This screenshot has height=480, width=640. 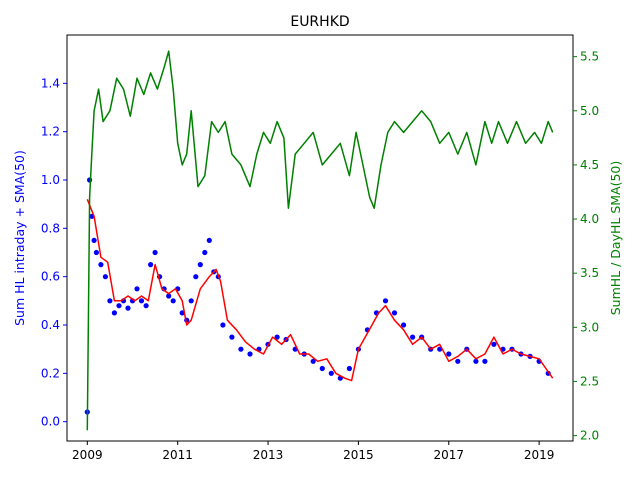 I want to click on x-tick-label: 2015, so click(x=358, y=455).